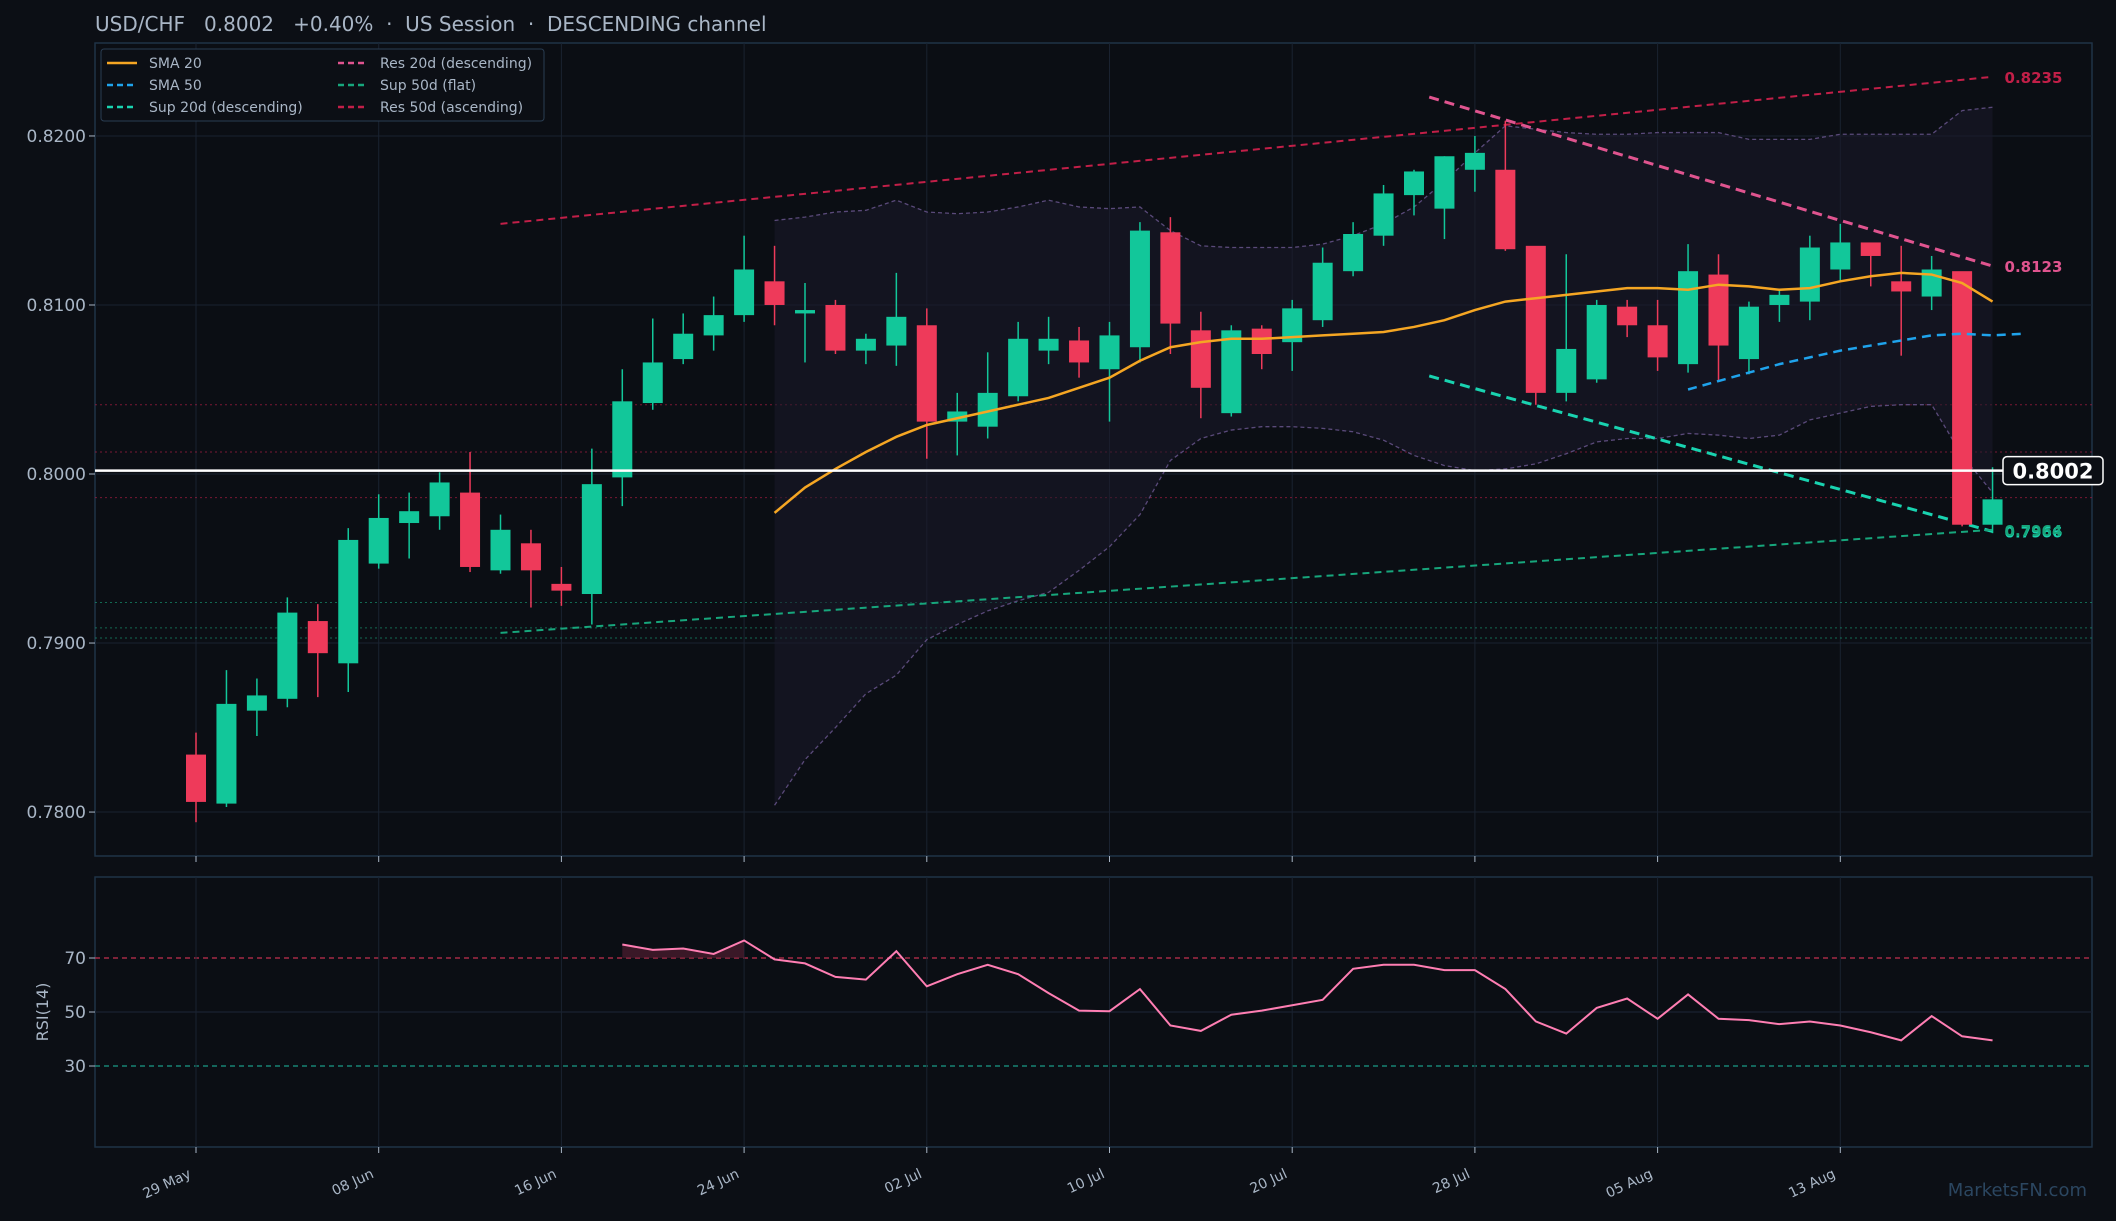  I want to click on rsi-axis-label: RSI(14), so click(42, 1012).